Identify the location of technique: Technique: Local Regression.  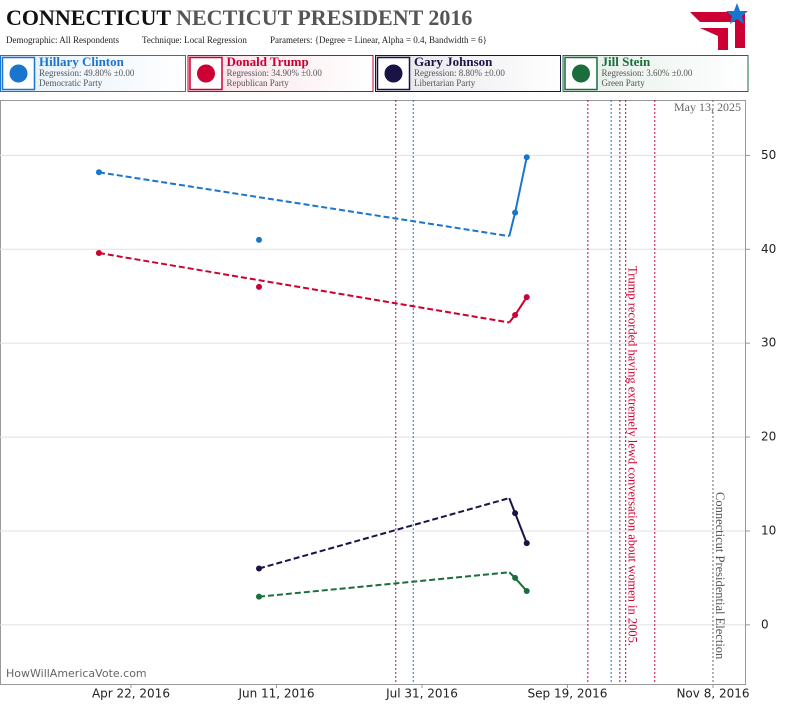
(194, 40).